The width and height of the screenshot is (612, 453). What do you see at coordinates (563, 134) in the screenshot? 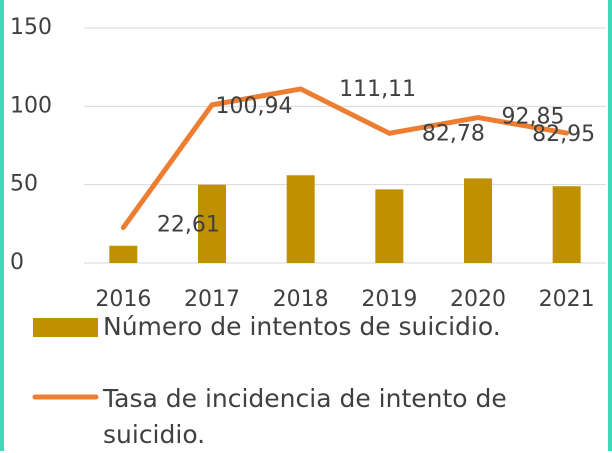
I see `data-label: 82,95` at bounding box center [563, 134].